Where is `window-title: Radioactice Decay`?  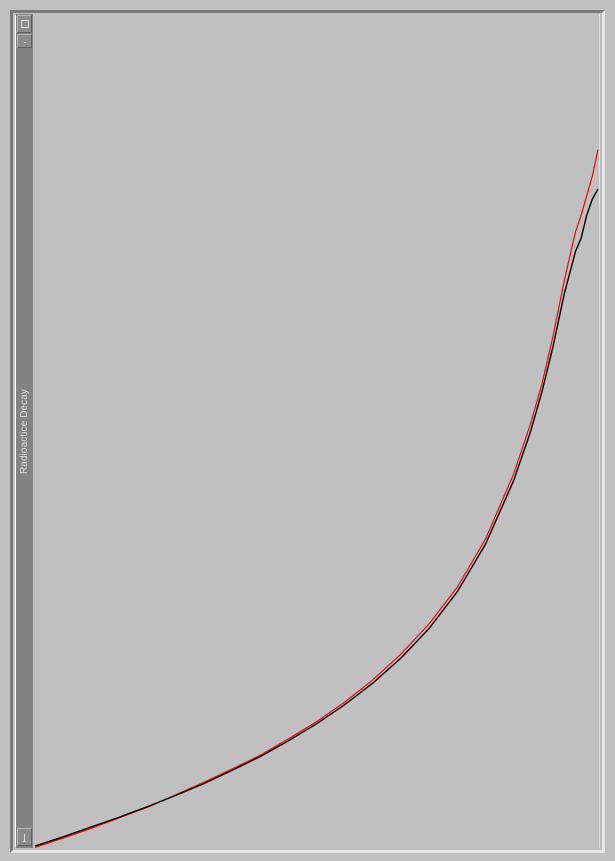 window-title: Radioactice Decay is located at coordinates (25, 431).